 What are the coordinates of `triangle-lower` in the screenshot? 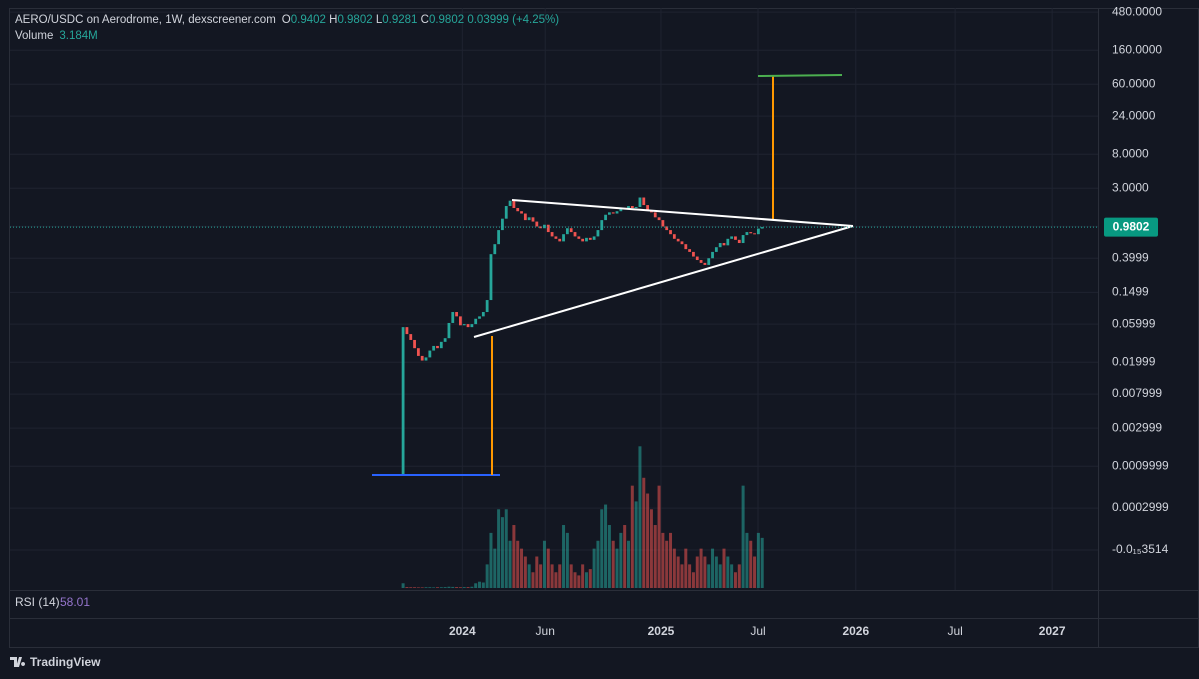 It's located at (663, 281).